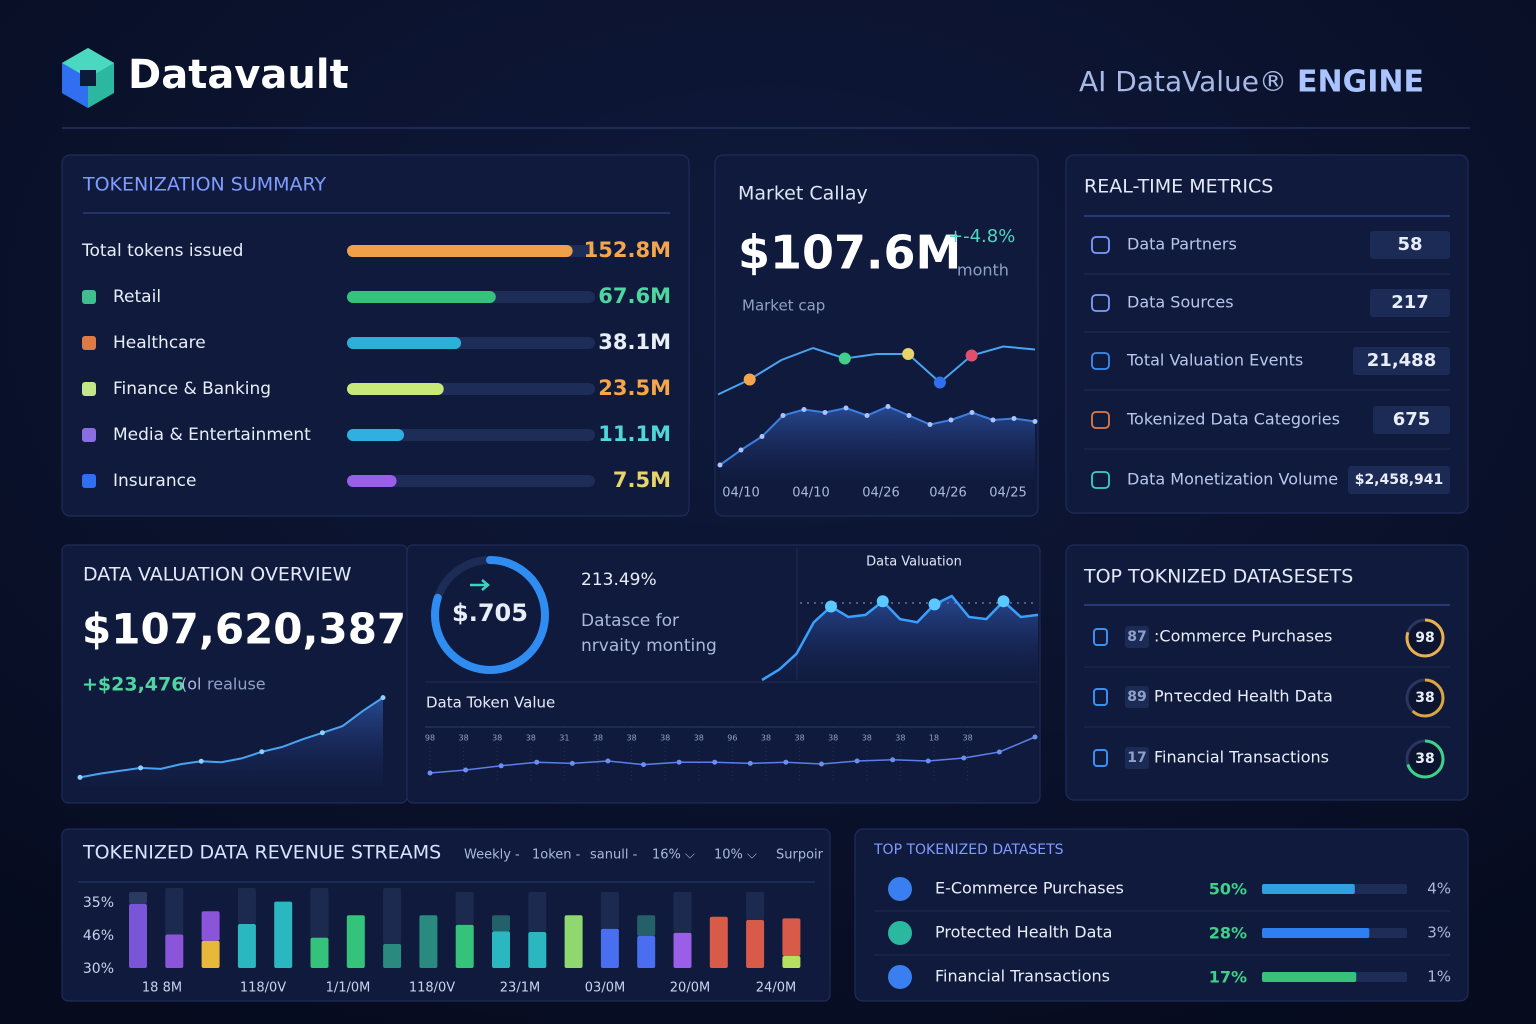  What do you see at coordinates (430, 738) in the screenshot?
I see `tick-label: 98` at bounding box center [430, 738].